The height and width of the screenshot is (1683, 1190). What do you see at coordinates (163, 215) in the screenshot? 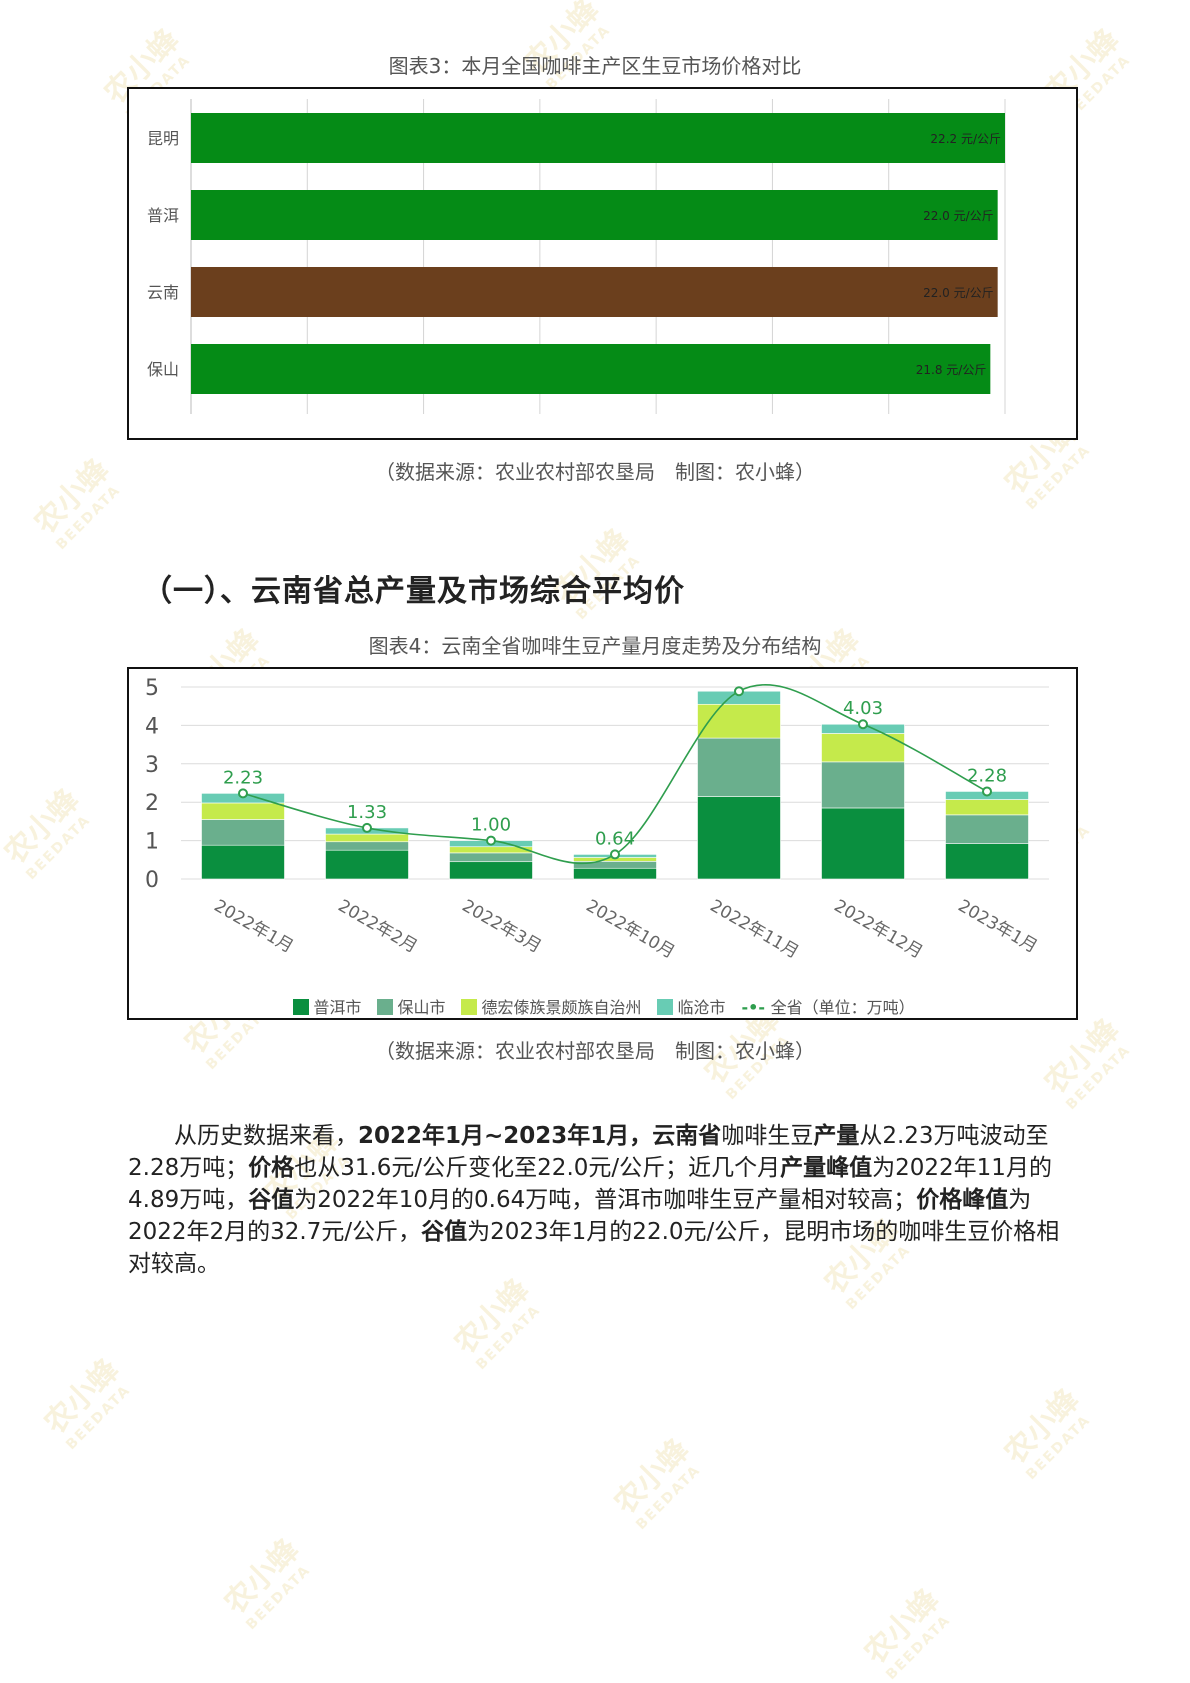
I see `category-label: 普洱` at bounding box center [163, 215].